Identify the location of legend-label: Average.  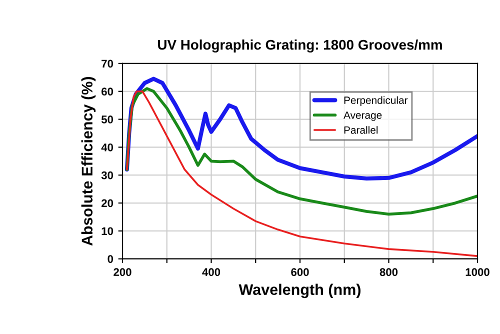
(363, 116).